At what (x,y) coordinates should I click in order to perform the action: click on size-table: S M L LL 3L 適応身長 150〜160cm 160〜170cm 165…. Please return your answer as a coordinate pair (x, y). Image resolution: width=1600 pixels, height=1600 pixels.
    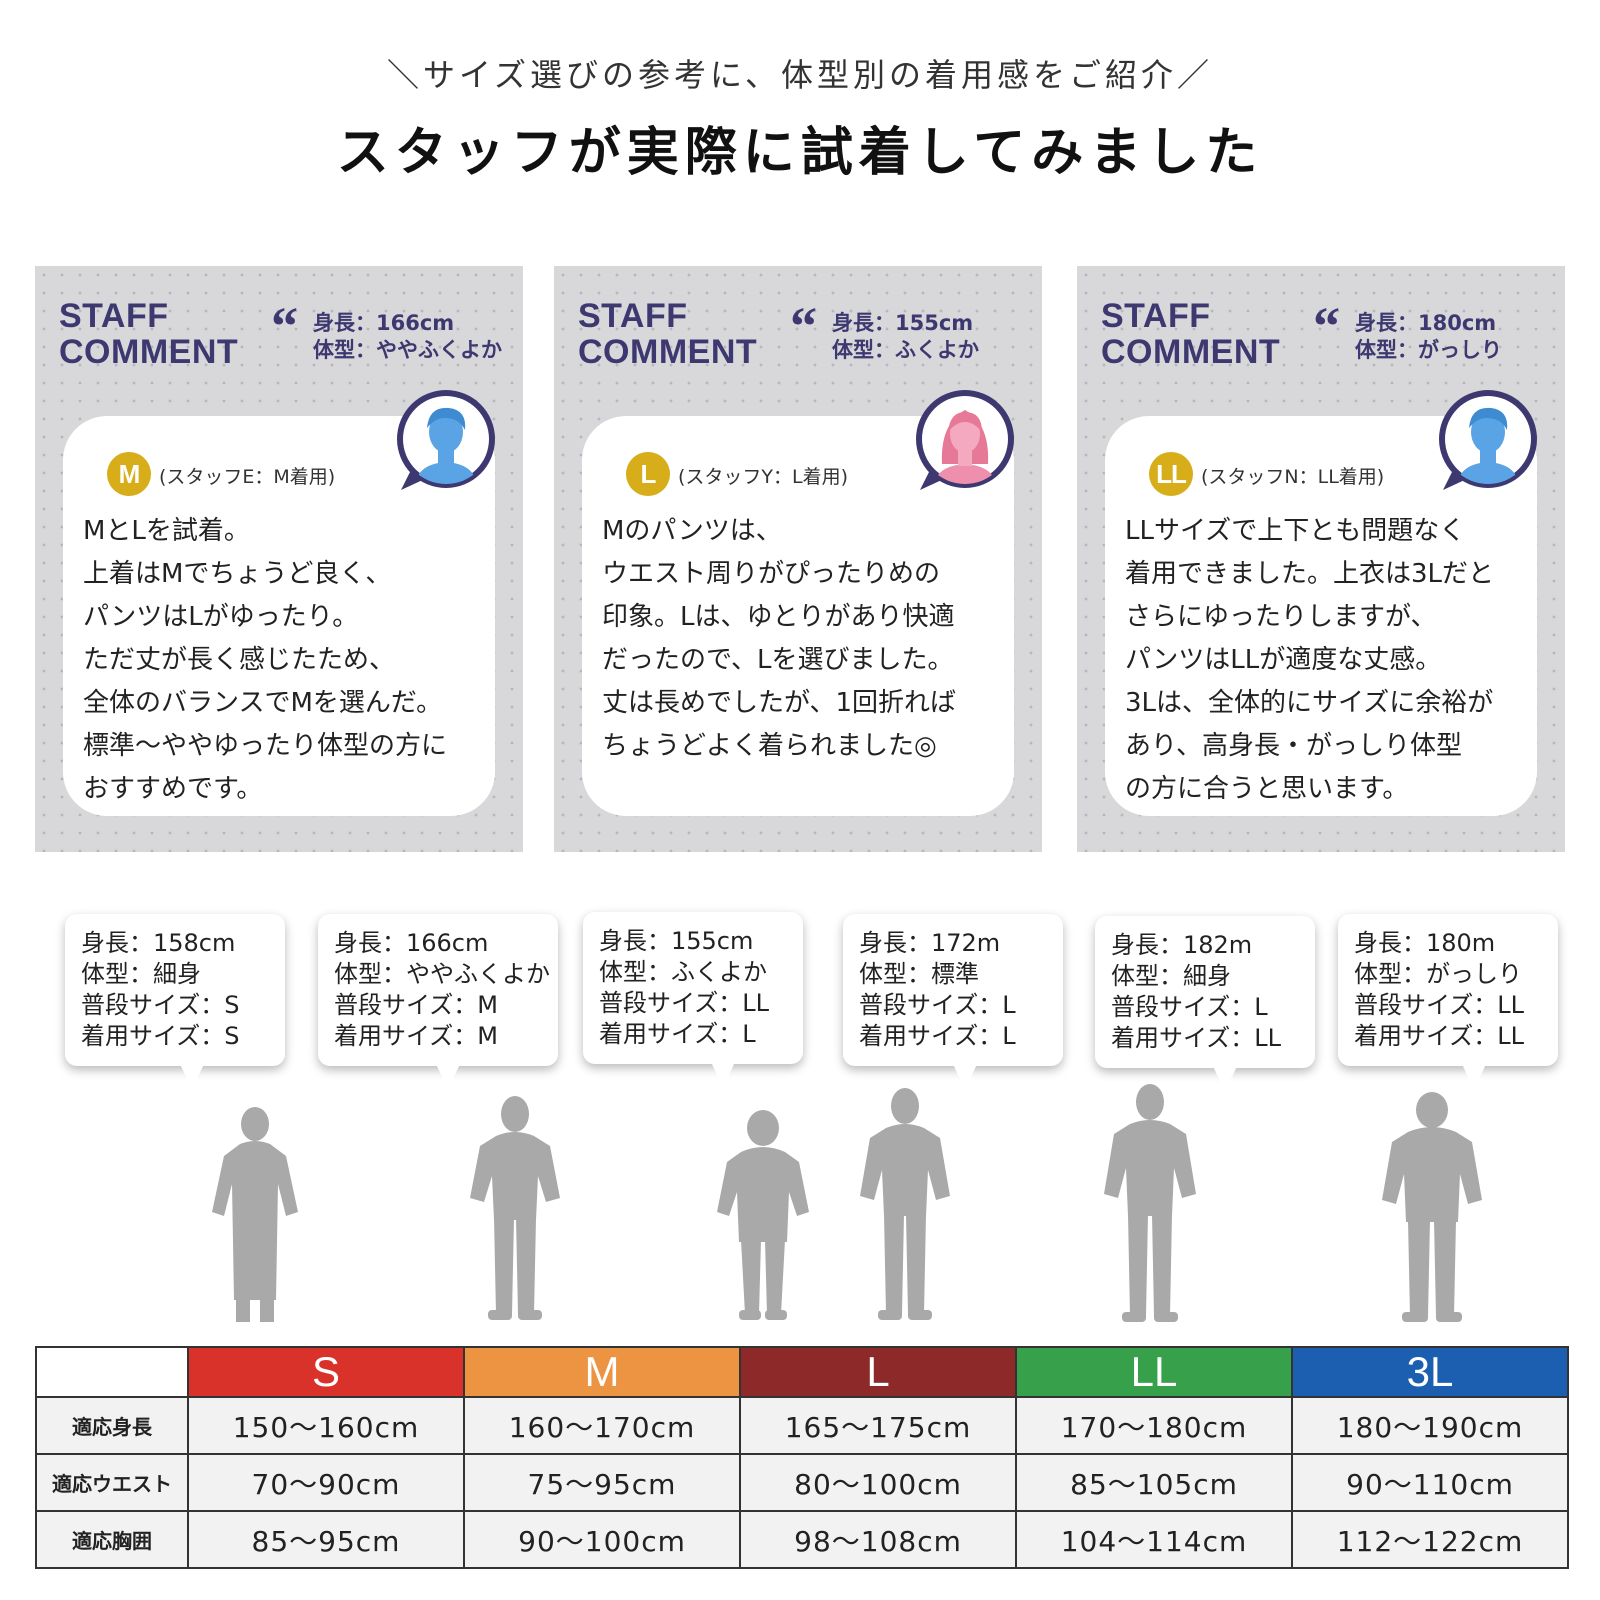
    Looking at the image, I should click on (802, 1457).